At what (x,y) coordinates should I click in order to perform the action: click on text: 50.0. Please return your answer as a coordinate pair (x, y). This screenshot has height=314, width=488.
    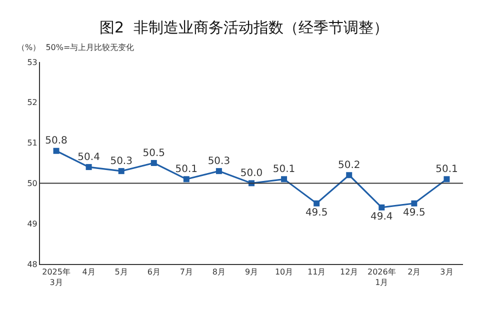
    Looking at the image, I should click on (251, 173).